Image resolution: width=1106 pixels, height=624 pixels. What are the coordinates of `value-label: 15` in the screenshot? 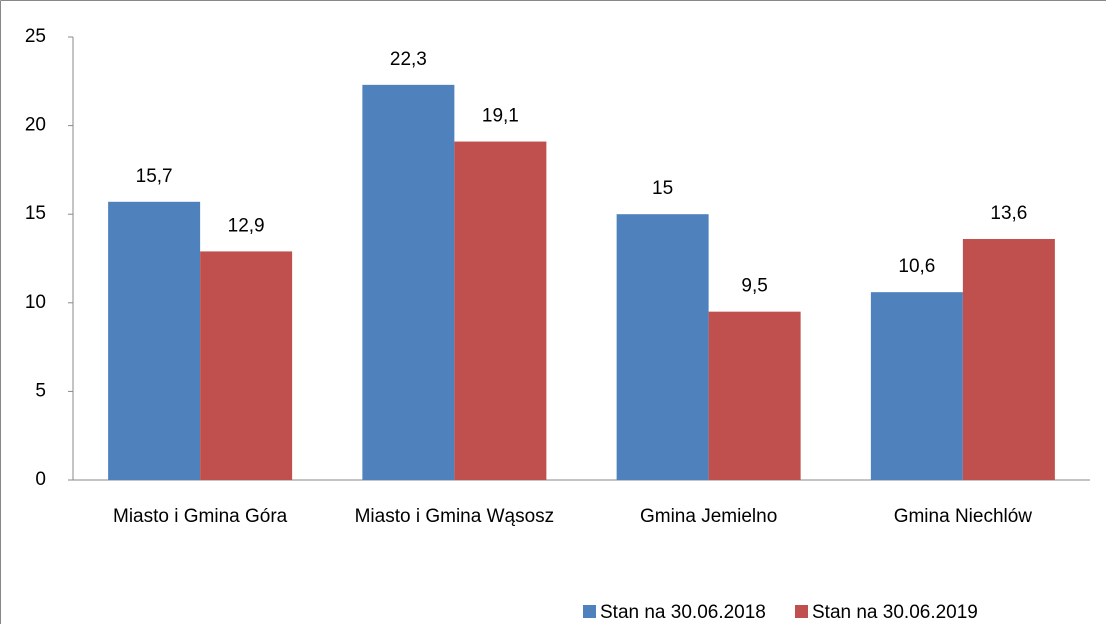 It's located at (662, 188).